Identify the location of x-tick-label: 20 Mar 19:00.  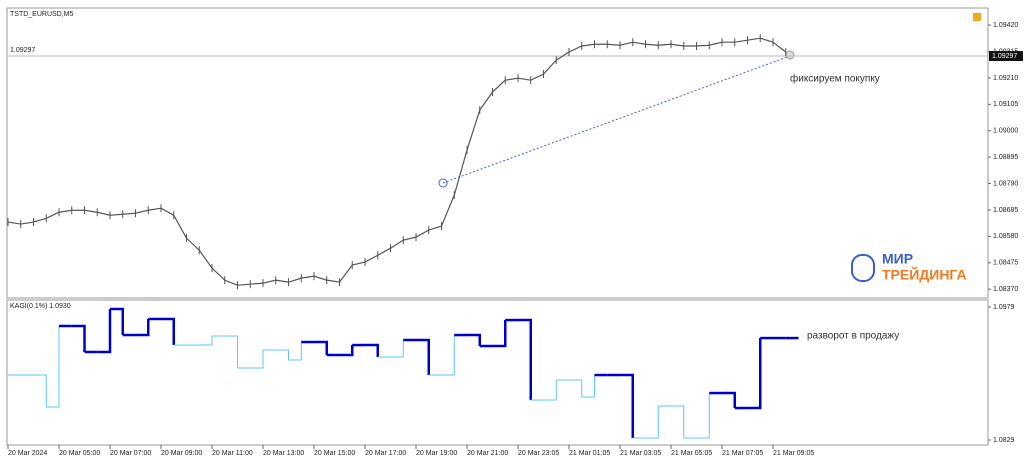
(436, 453).